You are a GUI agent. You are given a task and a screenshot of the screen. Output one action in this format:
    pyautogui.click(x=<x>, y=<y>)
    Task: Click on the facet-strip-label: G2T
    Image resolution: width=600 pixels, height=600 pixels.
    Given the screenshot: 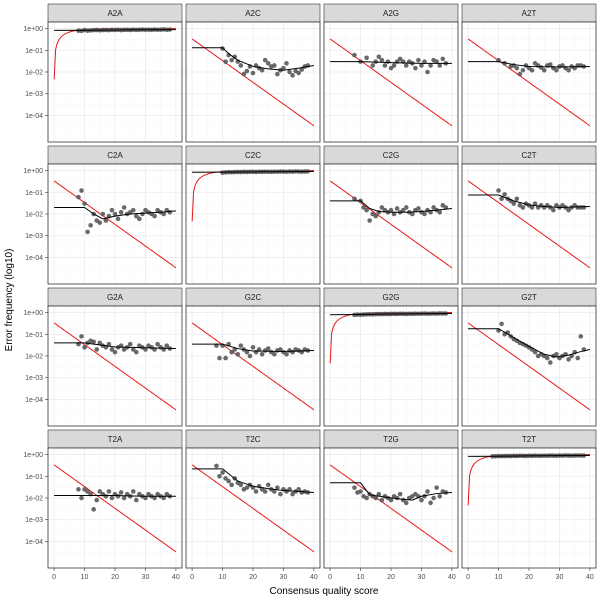 What is the action you would take?
    pyautogui.click(x=529, y=297)
    